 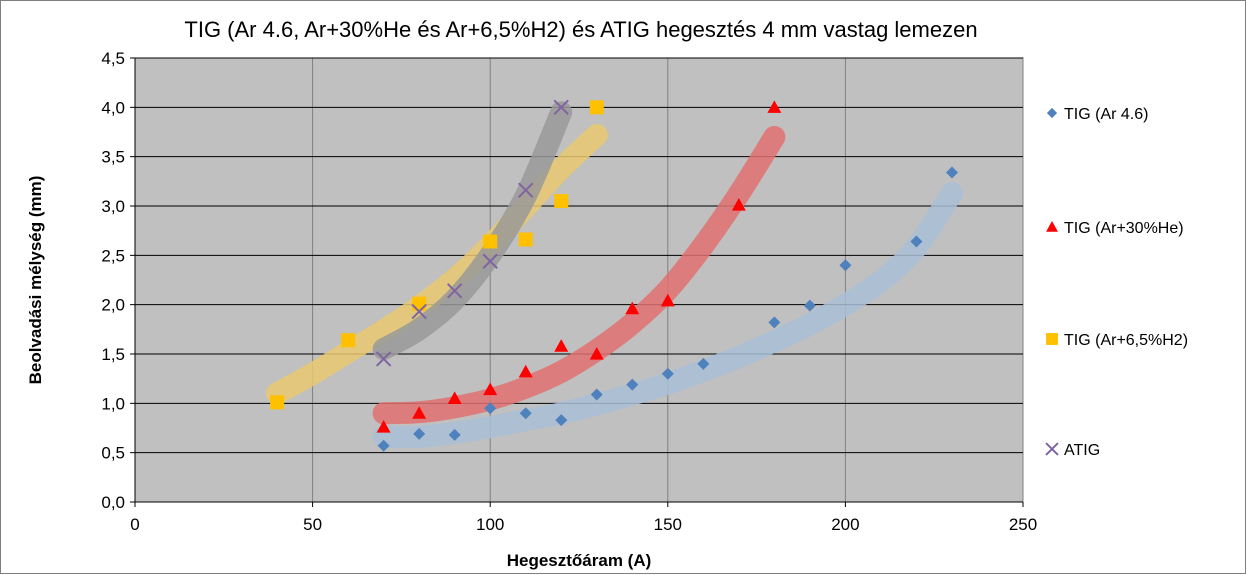 What do you see at coordinates (113, 453) in the screenshot?
I see `y-tick-label: 0,5` at bounding box center [113, 453].